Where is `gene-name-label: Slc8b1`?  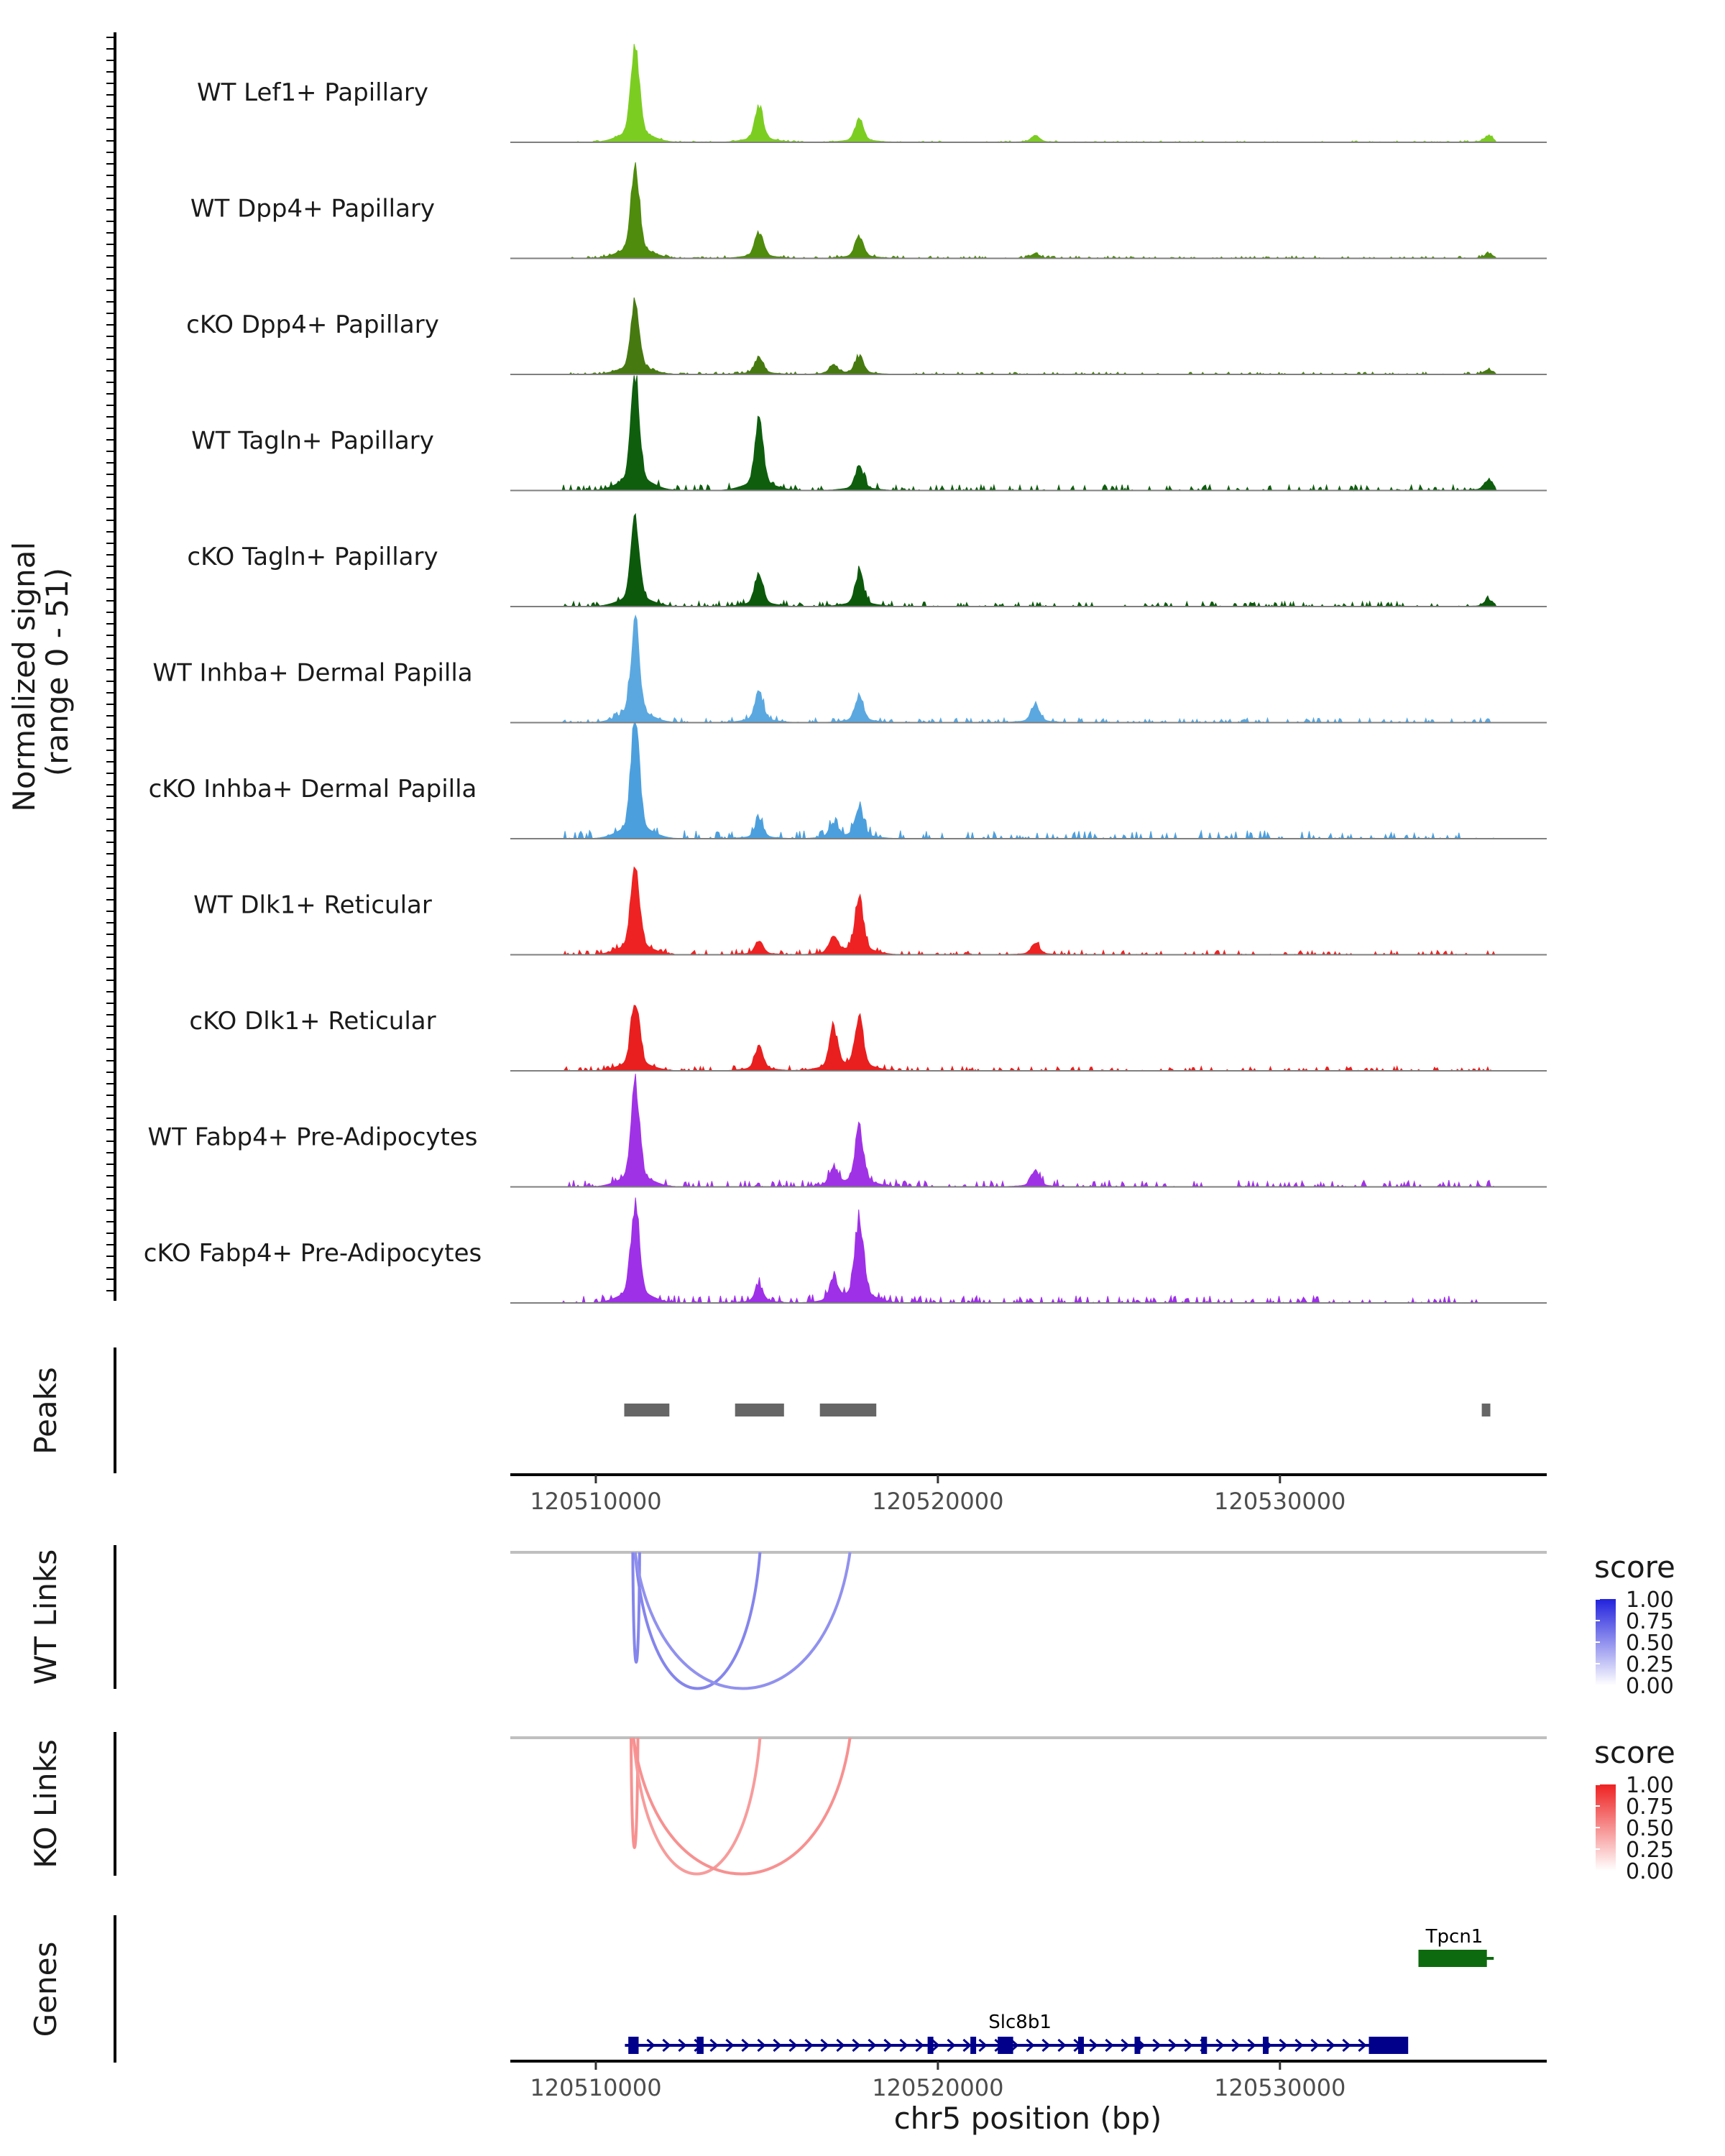
gene-name-label: Slc8b1 is located at coordinates (1020, 2023).